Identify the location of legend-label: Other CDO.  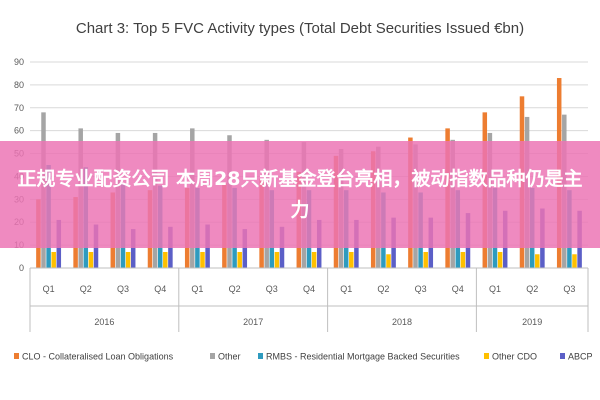
(514, 357).